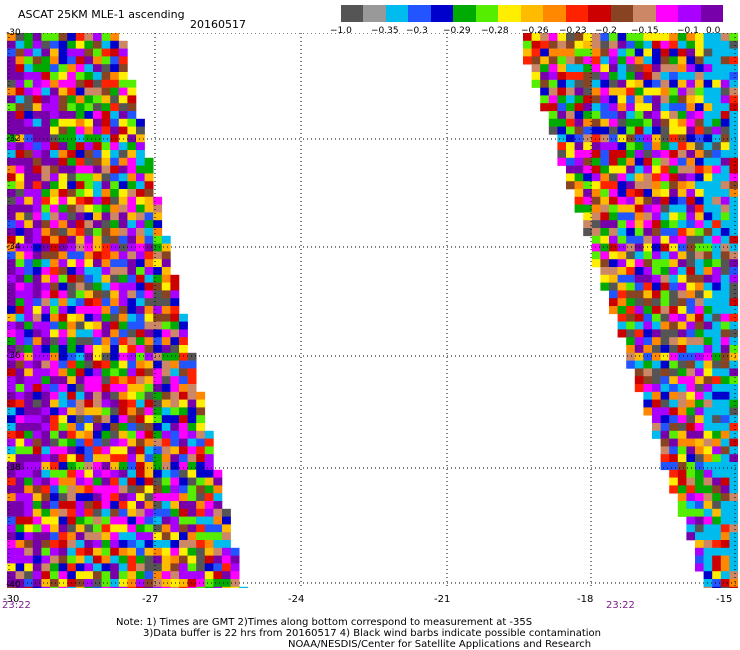 Image resolution: width=740 pixels, height=650 pixels. I want to click on lon-label: -21, so click(442, 599).